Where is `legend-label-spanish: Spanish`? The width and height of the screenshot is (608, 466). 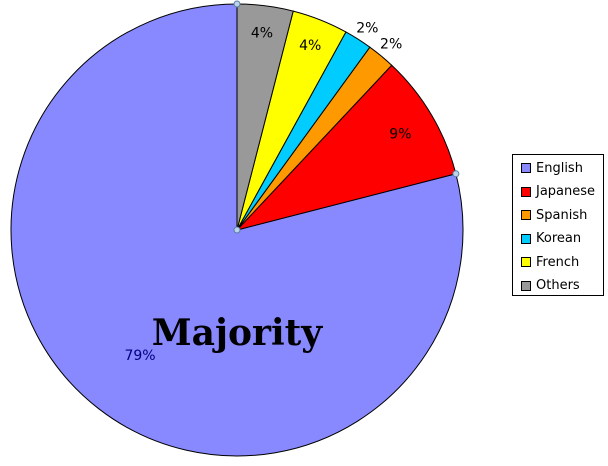
legend-label-spanish: Spanish is located at coordinates (562, 215).